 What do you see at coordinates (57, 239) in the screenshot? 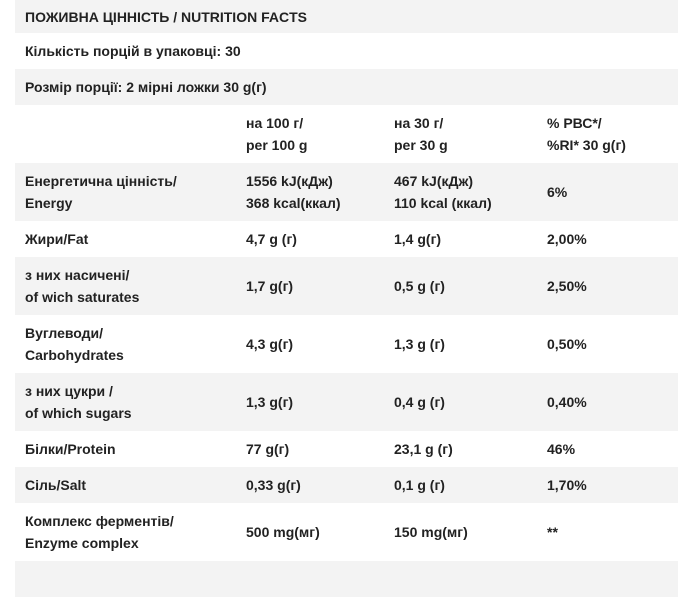
I see `nutrient-name: Жири/Fat` at bounding box center [57, 239].